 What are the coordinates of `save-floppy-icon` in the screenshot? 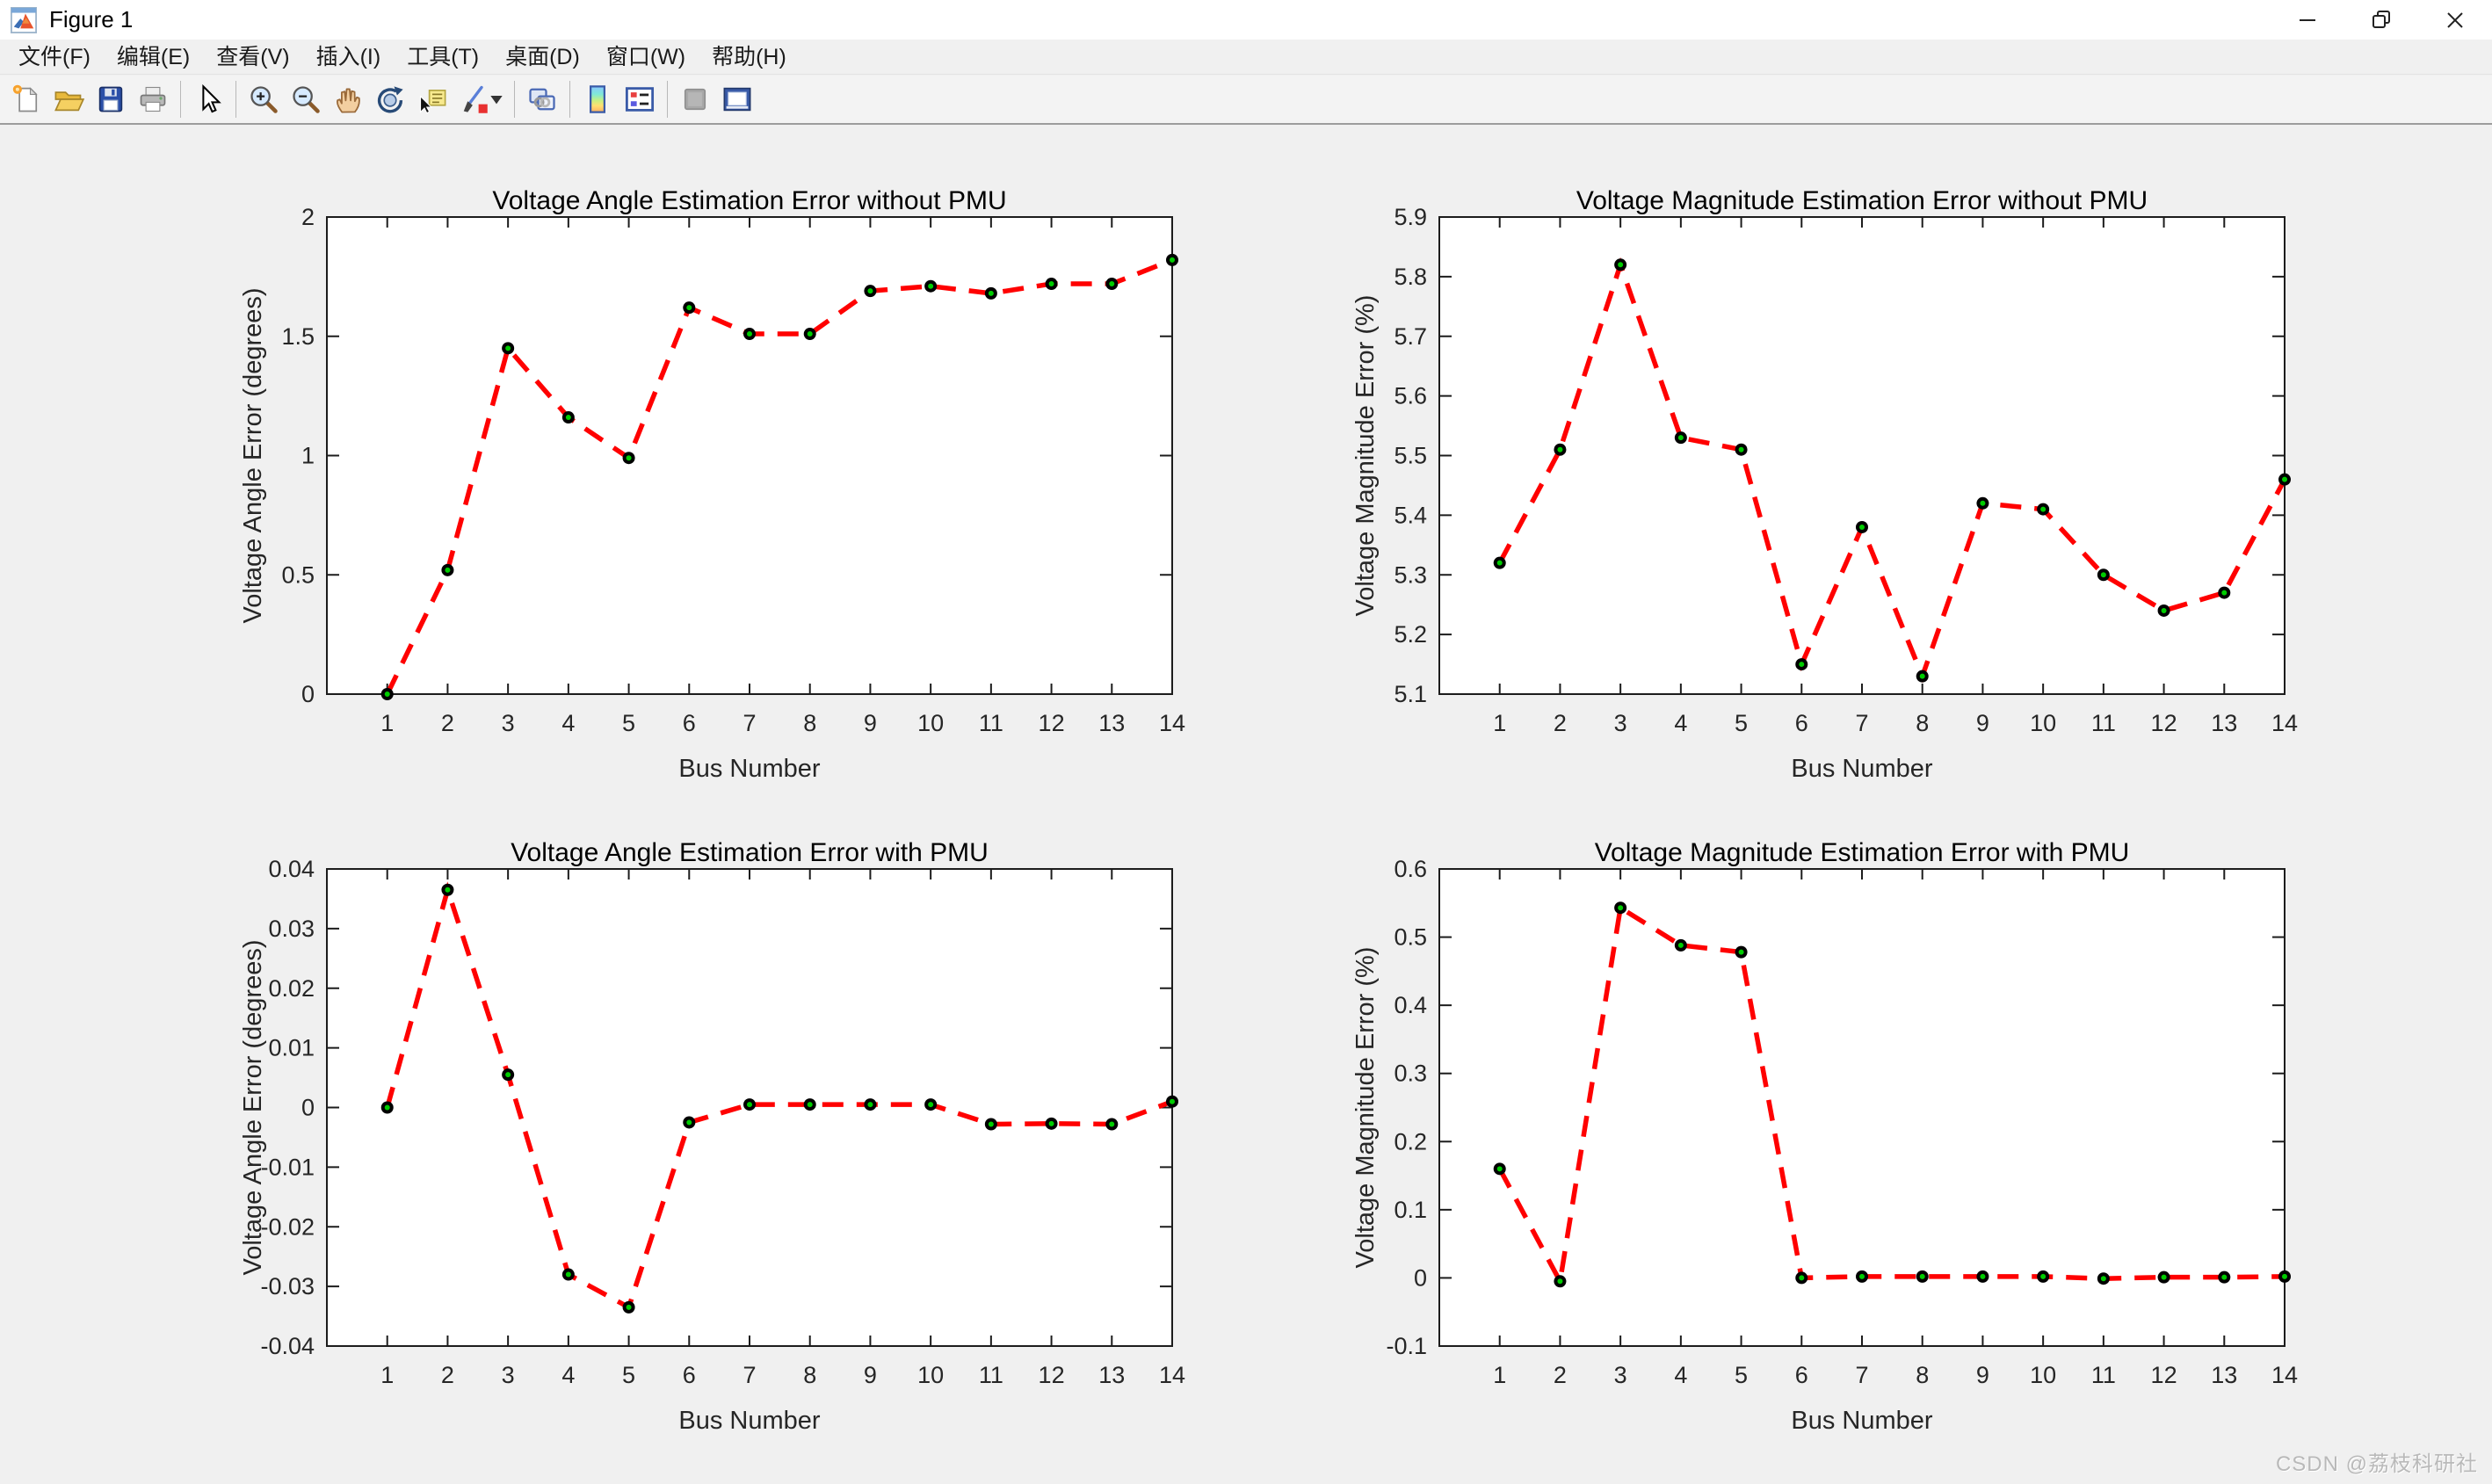 It's located at (110, 99).